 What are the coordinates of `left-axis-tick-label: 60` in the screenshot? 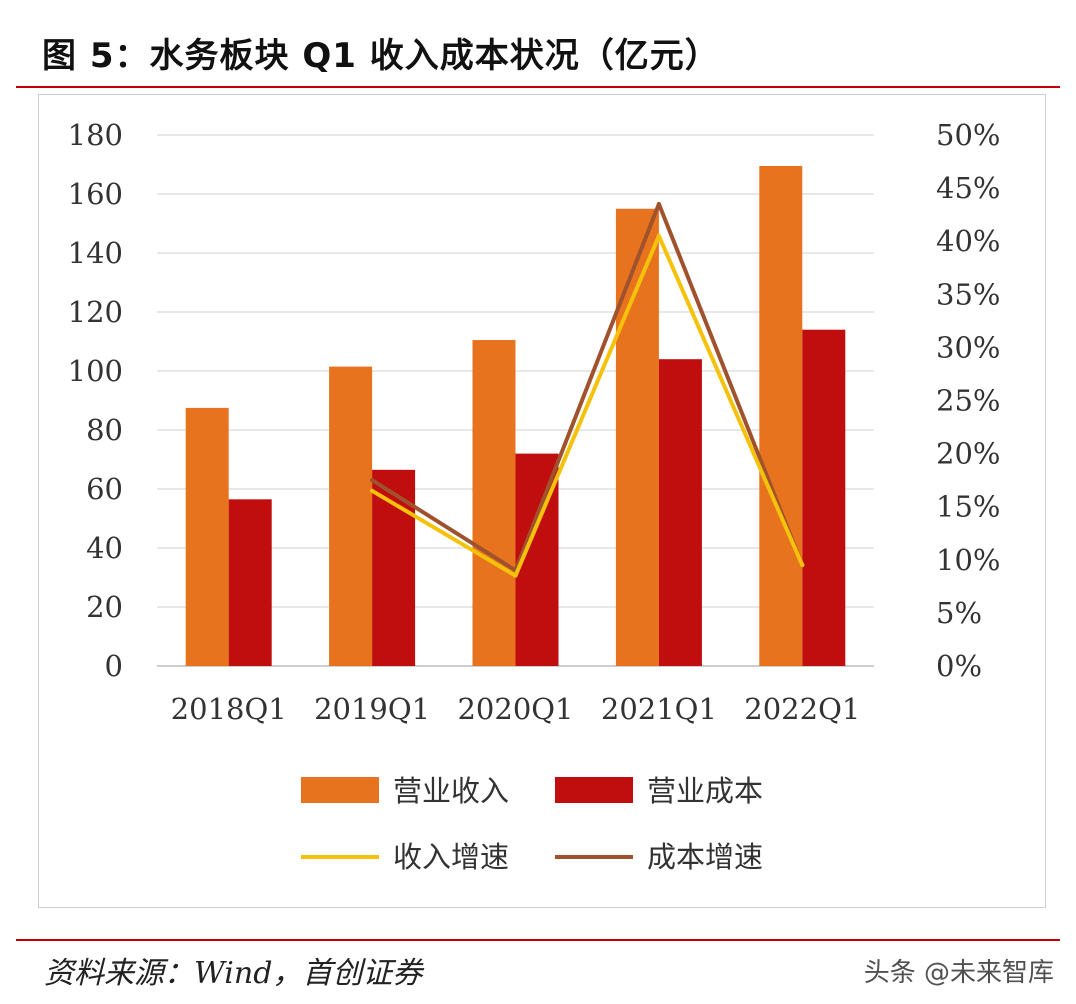 It's located at (104, 489).